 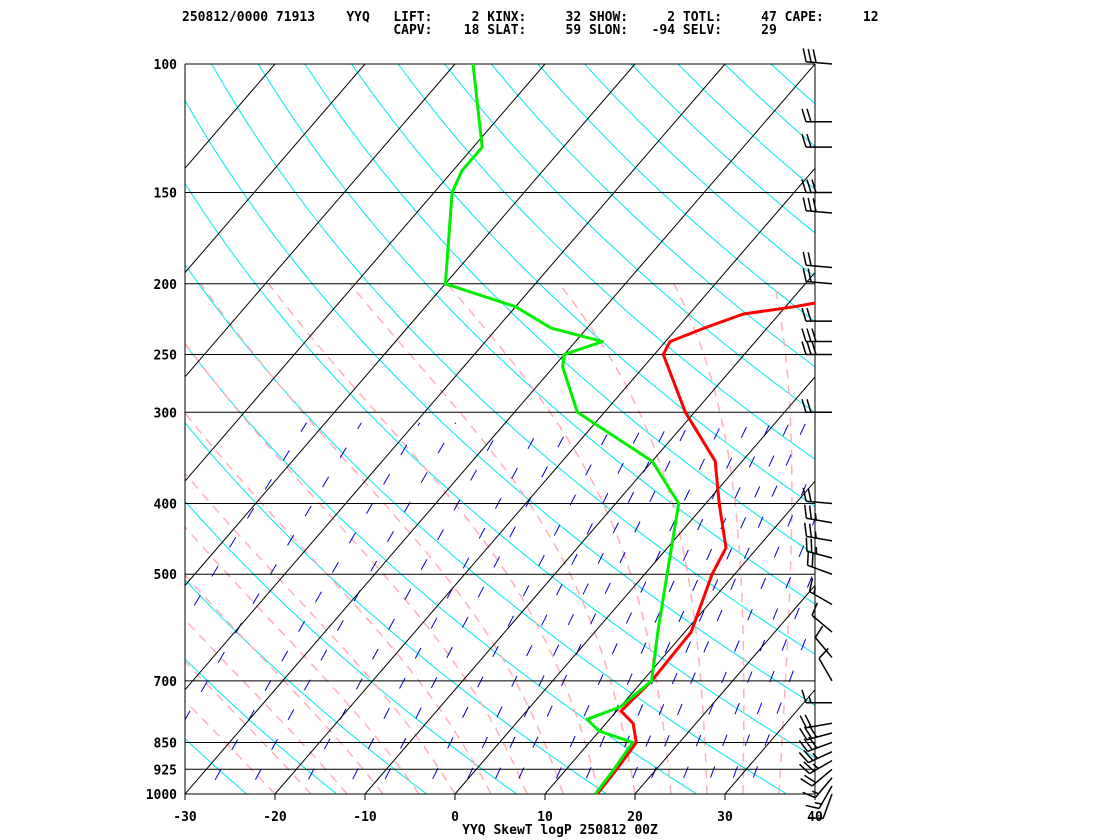 What do you see at coordinates (161, 795) in the screenshot?
I see `pressure-tick-label: 1000` at bounding box center [161, 795].